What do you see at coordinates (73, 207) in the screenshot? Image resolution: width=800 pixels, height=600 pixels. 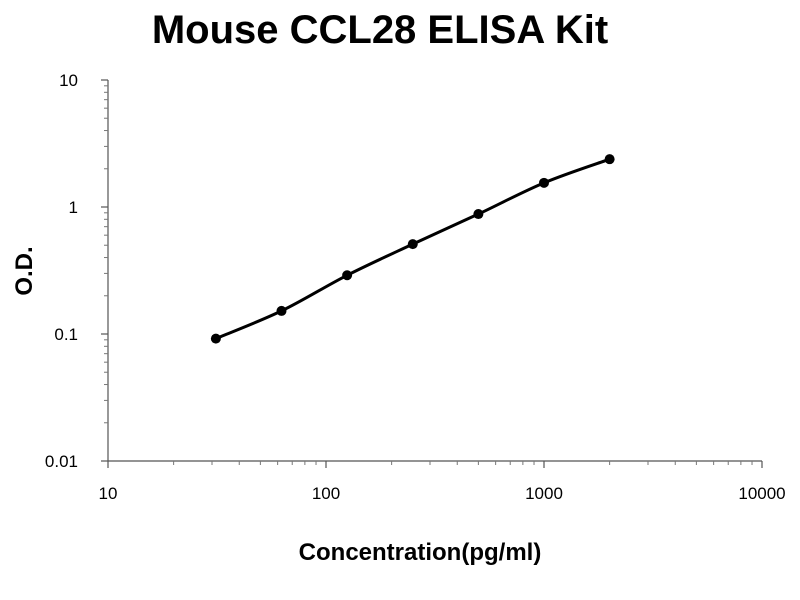 I see `y-tick-label: 1` at bounding box center [73, 207].